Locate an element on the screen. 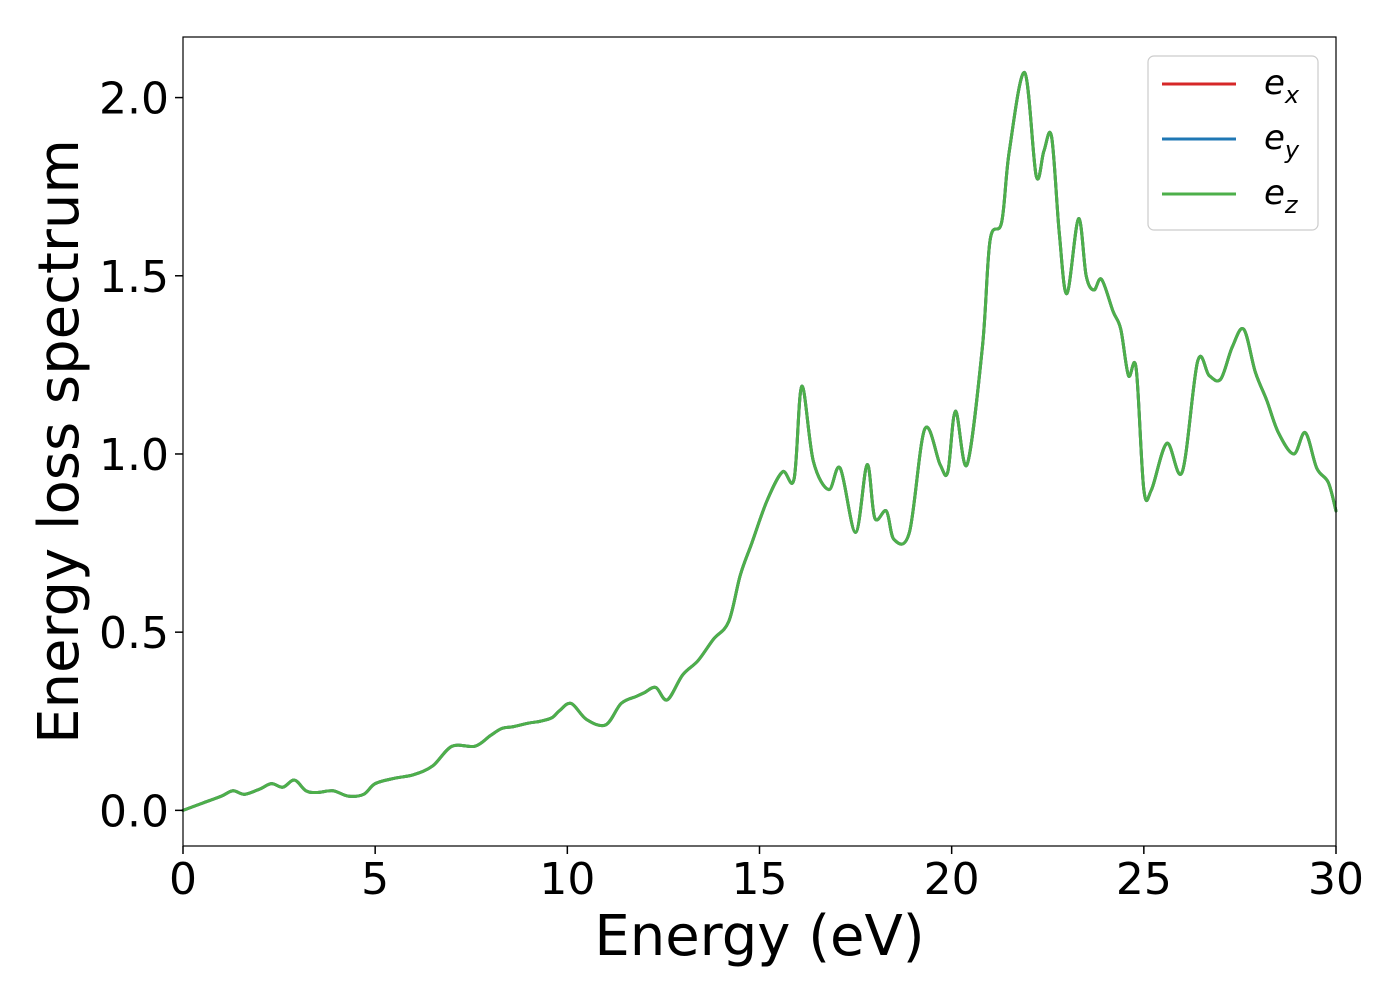 The width and height of the screenshot is (1400, 1000). y-tick-label: 2.0 is located at coordinates (134, 99).